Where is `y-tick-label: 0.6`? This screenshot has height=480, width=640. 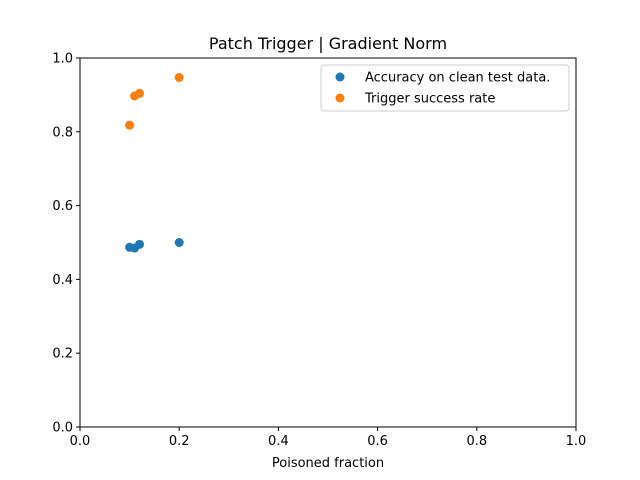
y-tick-label: 0.6 is located at coordinates (62, 206).